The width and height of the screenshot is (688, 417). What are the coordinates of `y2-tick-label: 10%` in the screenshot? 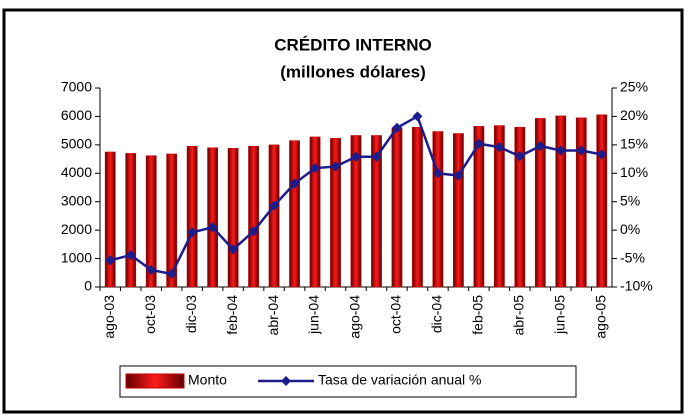 It's located at (634, 172).